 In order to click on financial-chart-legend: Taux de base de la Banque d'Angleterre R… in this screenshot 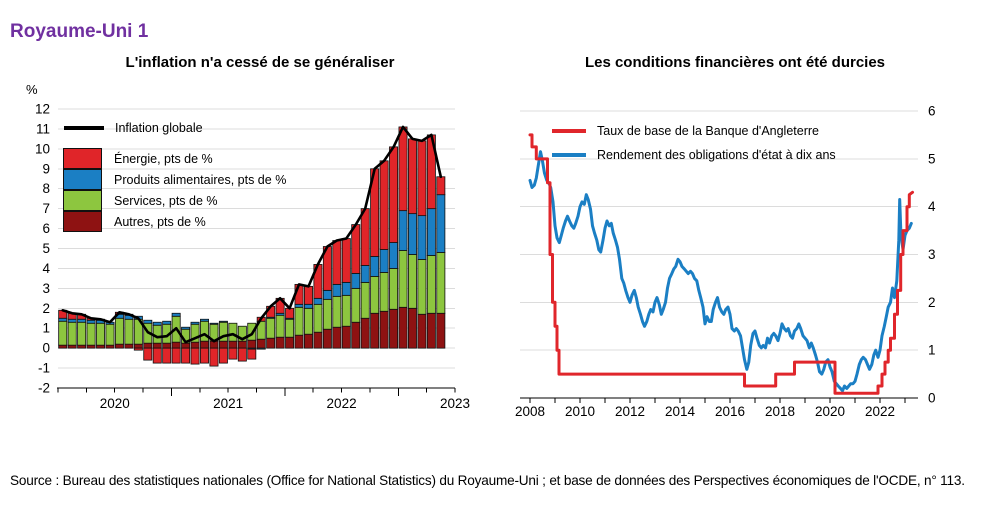, I will do `click(694, 143)`.